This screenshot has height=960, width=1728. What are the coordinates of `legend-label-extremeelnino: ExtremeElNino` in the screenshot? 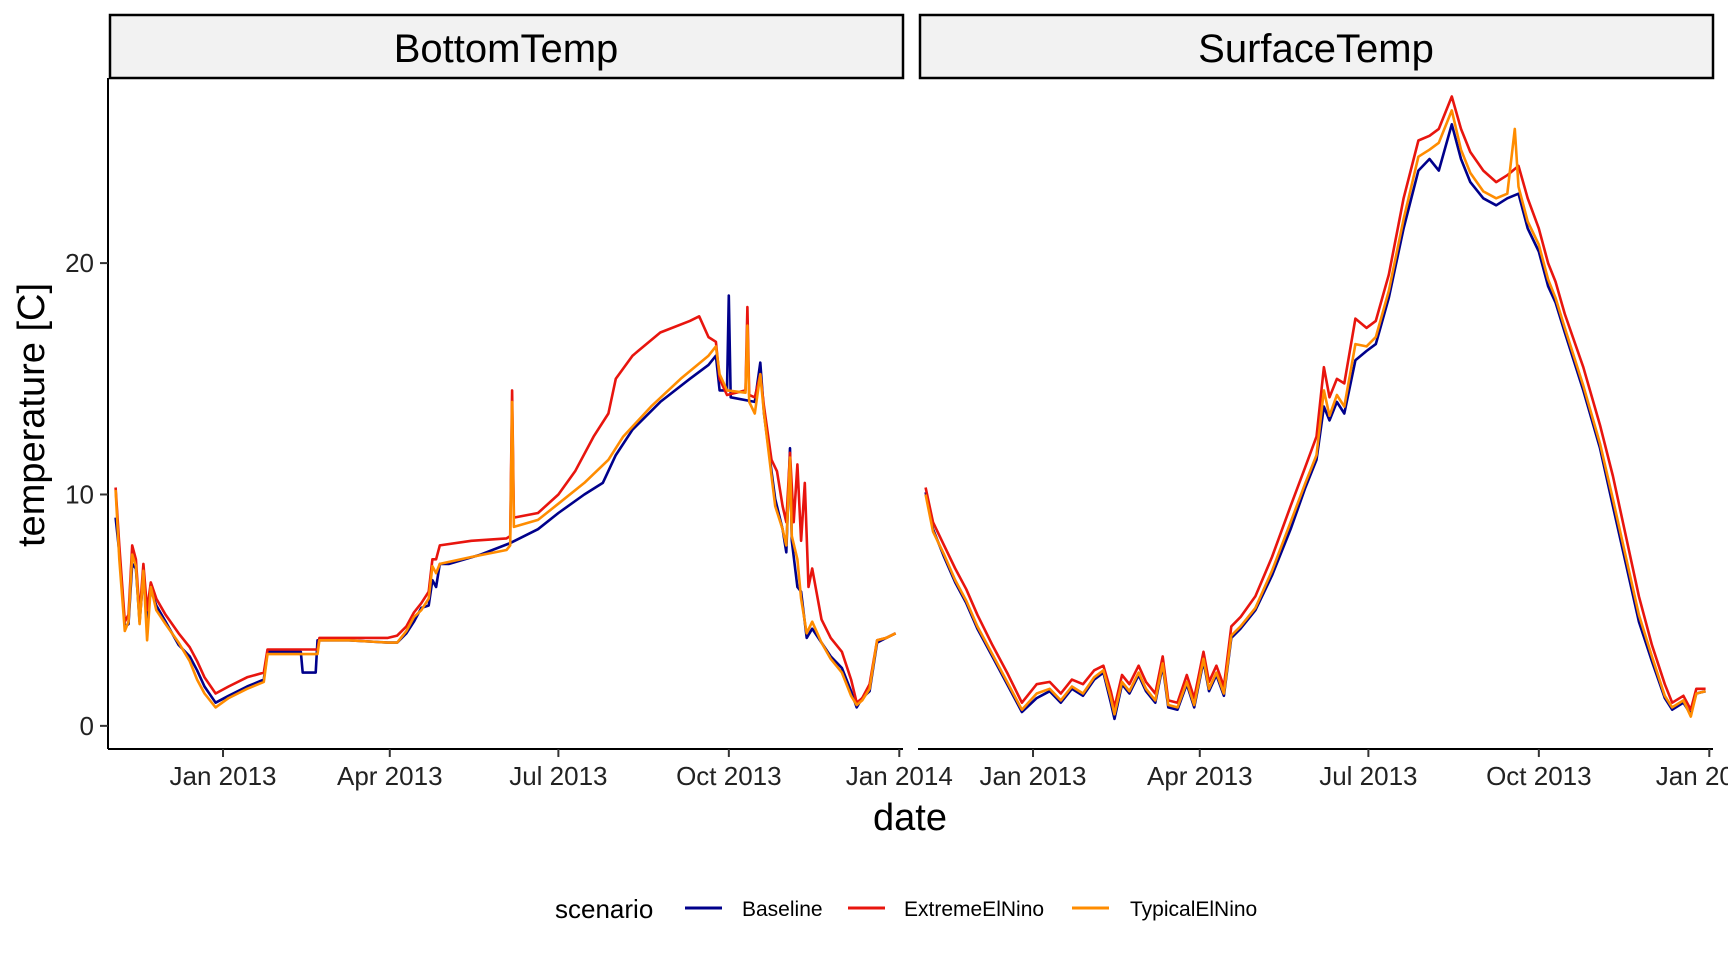 It's located at (974, 909).